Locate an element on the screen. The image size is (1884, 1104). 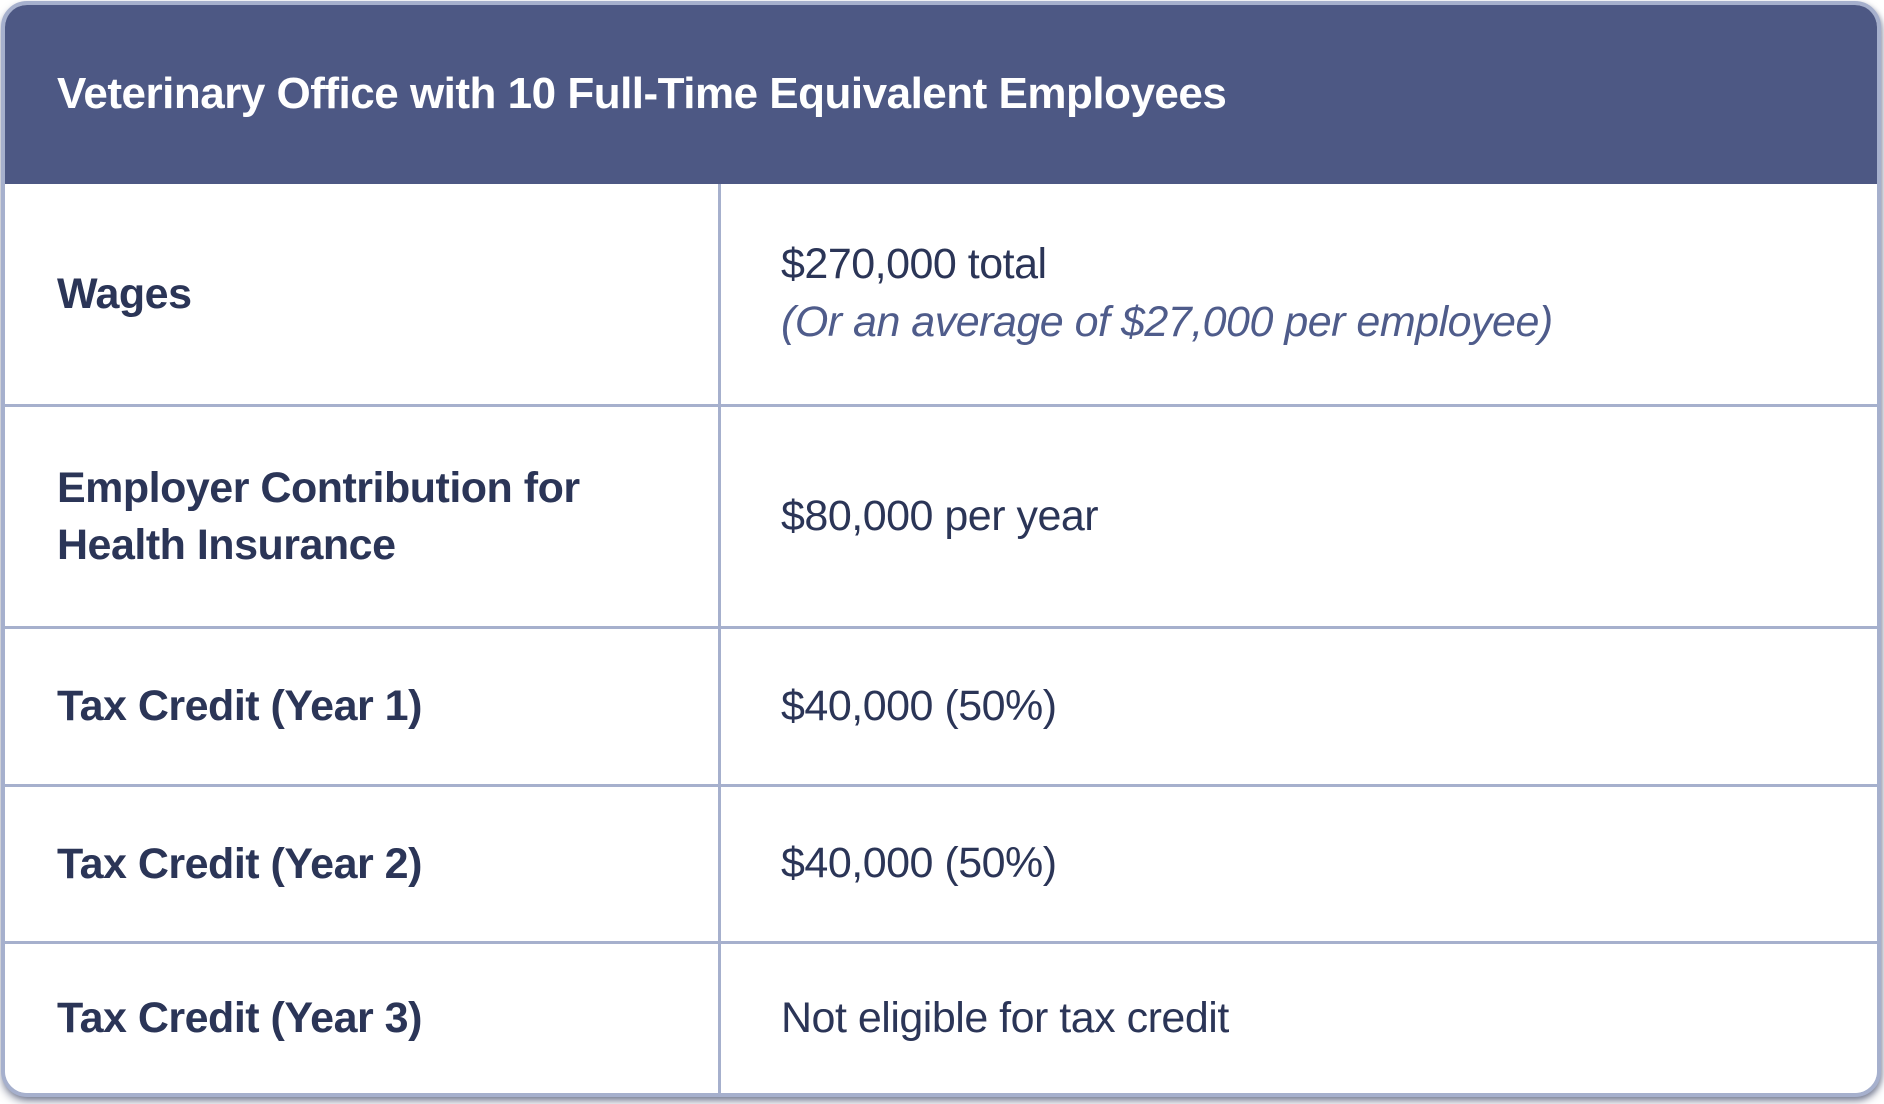
row-value-tax-credit-year3-cell: Not eligible for tax credit is located at coordinates (1297, 1018).